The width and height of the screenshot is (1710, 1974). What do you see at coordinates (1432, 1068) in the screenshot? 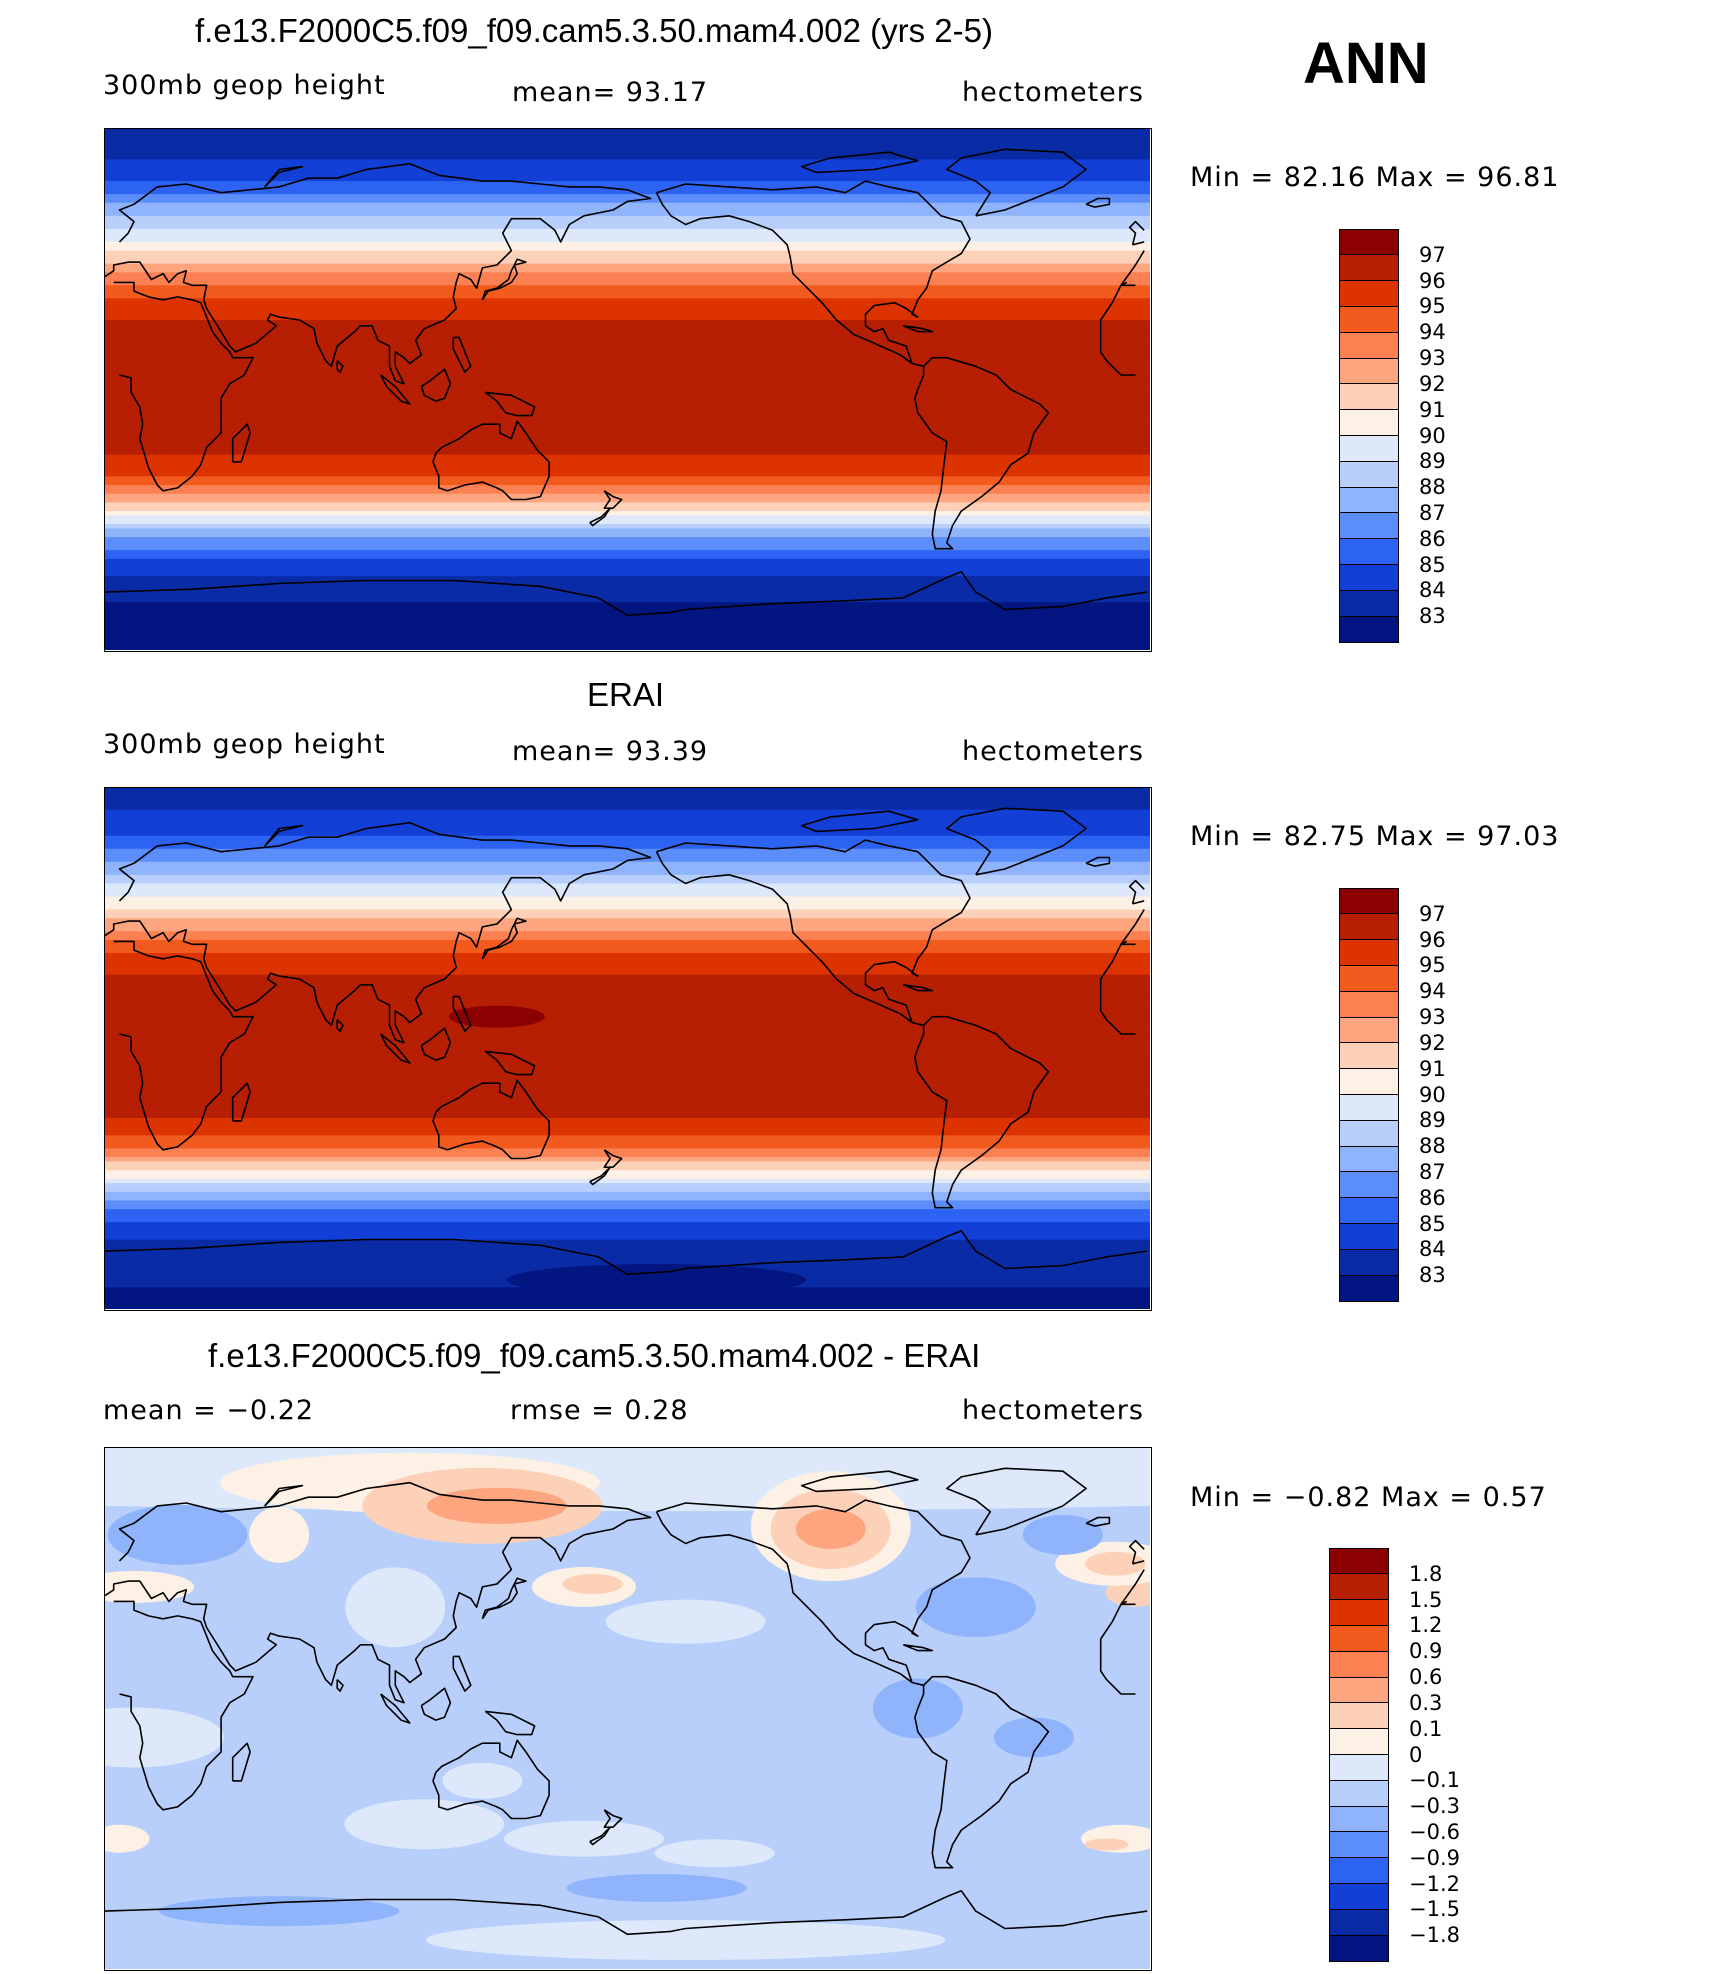
I see `colorbar-tick-label: 91` at bounding box center [1432, 1068].